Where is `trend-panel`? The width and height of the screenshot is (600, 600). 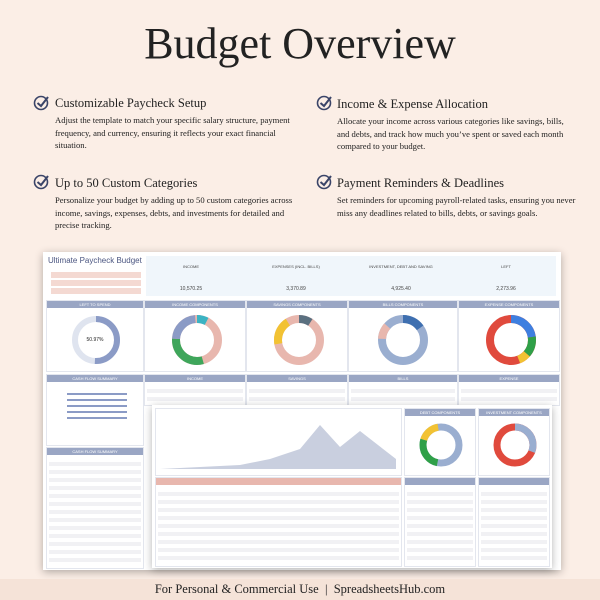
trend-panel is located at coordinates (278, 442).